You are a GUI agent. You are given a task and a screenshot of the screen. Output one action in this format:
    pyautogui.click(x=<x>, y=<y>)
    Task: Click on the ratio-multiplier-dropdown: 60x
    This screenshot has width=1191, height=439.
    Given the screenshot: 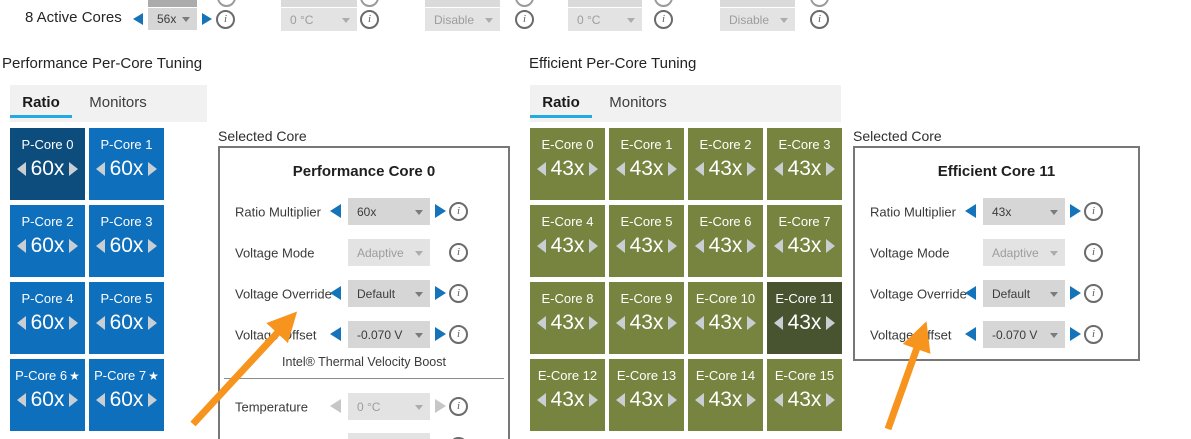 What is the action you would take?
    pyautogui.click(x=389, y=211)
    